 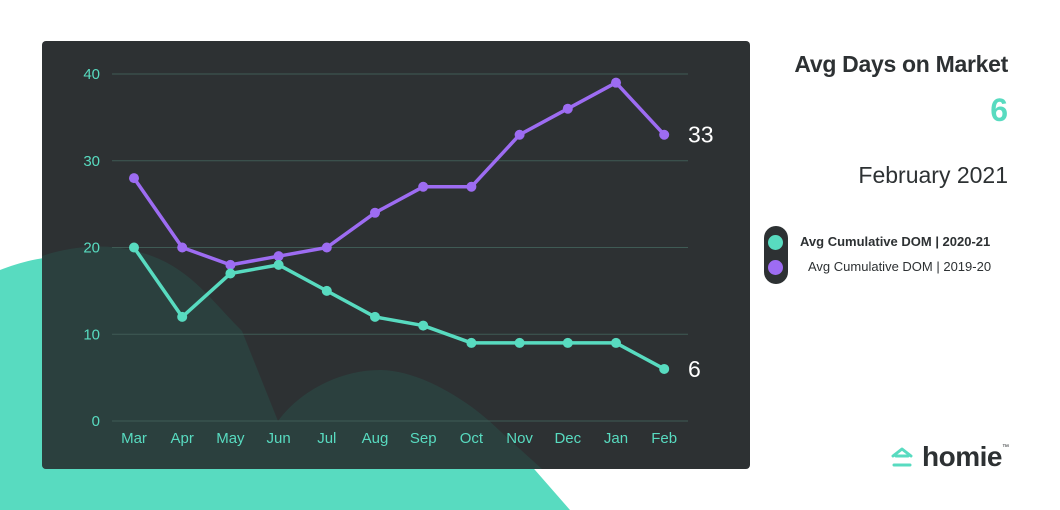 What do you see at coordinates (901, 64) in the screenshot?
I see `chart-title: Avg Days on Market` at bounding box center [901, 64].